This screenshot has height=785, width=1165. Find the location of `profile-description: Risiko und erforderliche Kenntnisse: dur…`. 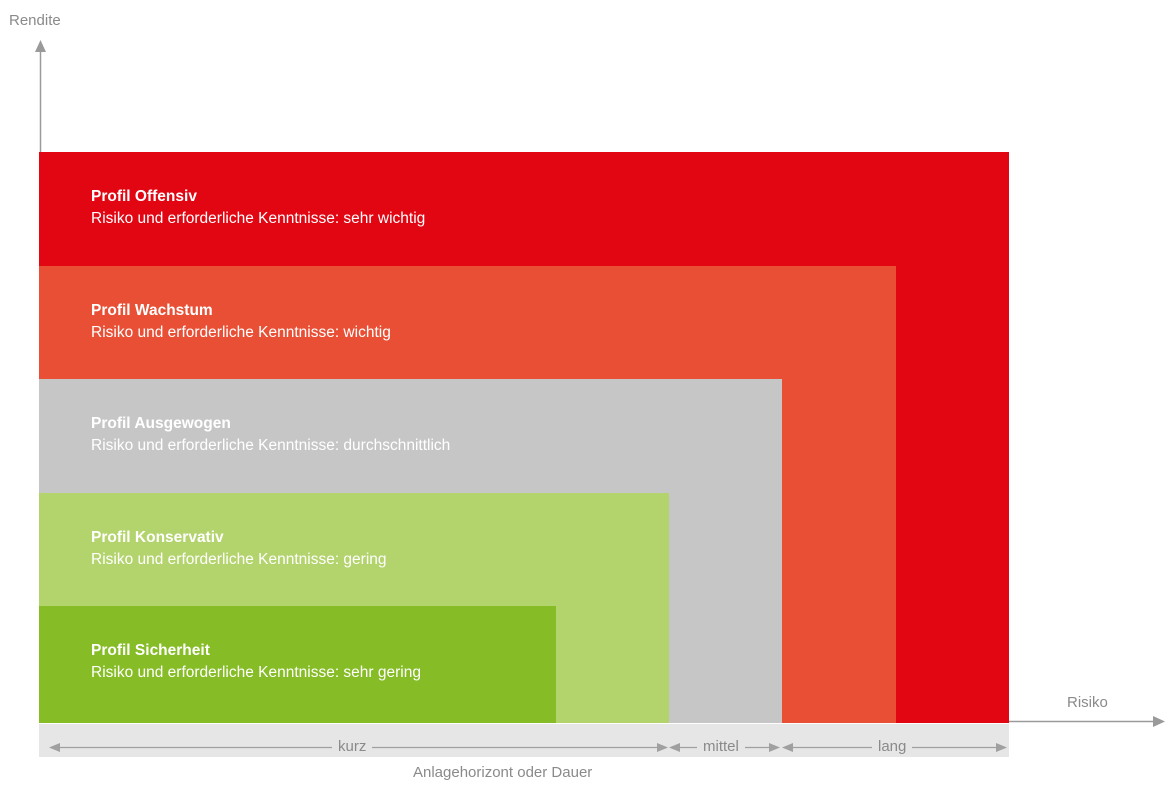

profile-description: Risiko und erforderliche Kenntnisse: dur… is located at coordinates (271, 445).